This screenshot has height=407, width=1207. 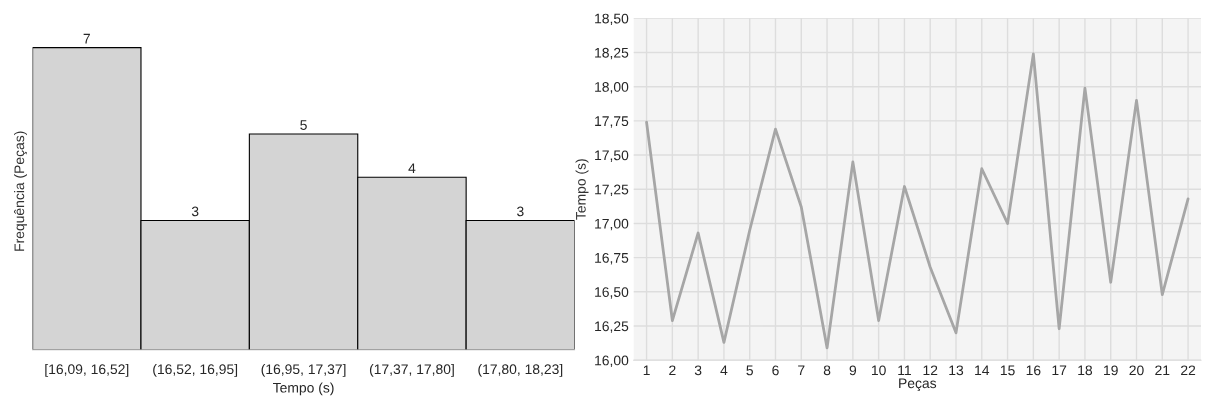 What do you see at coordinates (86, 38) in the screenshot?
I see `data-label: 7` at bounding box center [86, 38].